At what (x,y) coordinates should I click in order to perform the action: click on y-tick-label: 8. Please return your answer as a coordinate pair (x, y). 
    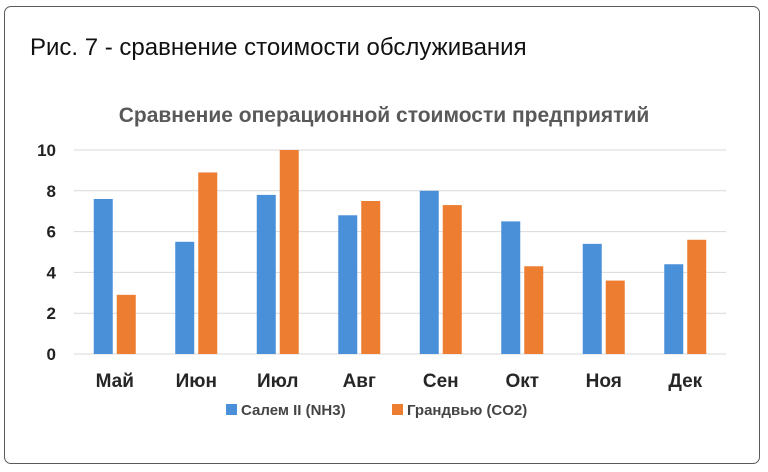
    Looking at the image, I should click on (51, 191).